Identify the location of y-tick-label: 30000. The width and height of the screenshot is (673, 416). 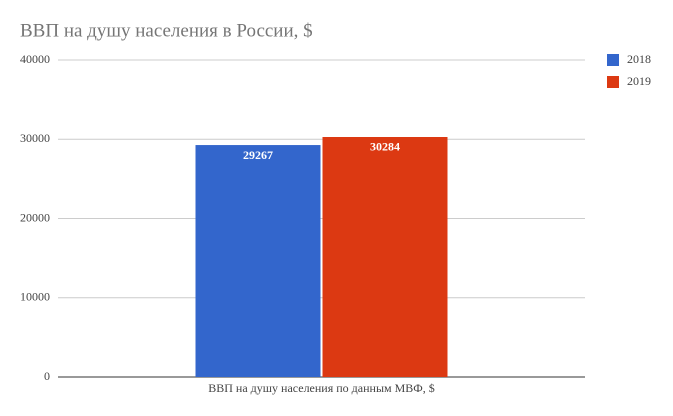
(35, 138).